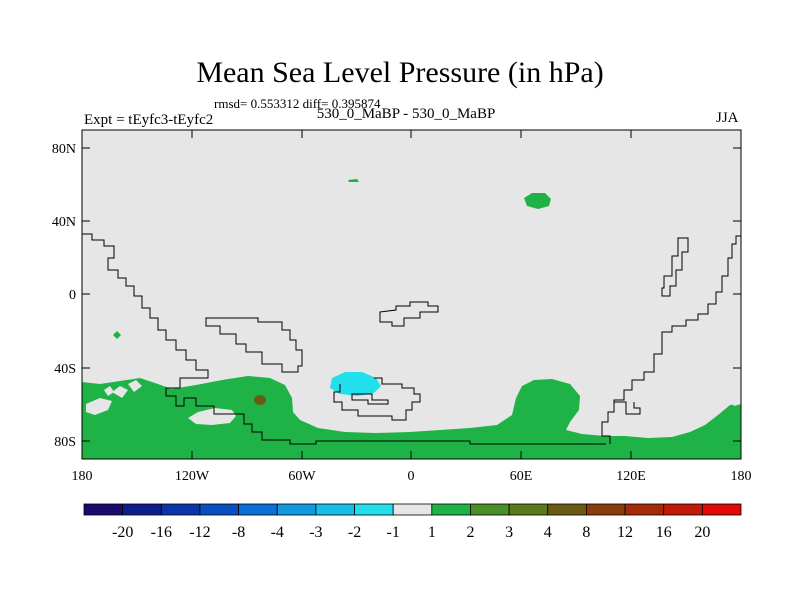 This screenshot has width=800, height=600. Describe the element at coordinates (586, 532) in the screenshot. I see `colorbar-label: 8` at that location.